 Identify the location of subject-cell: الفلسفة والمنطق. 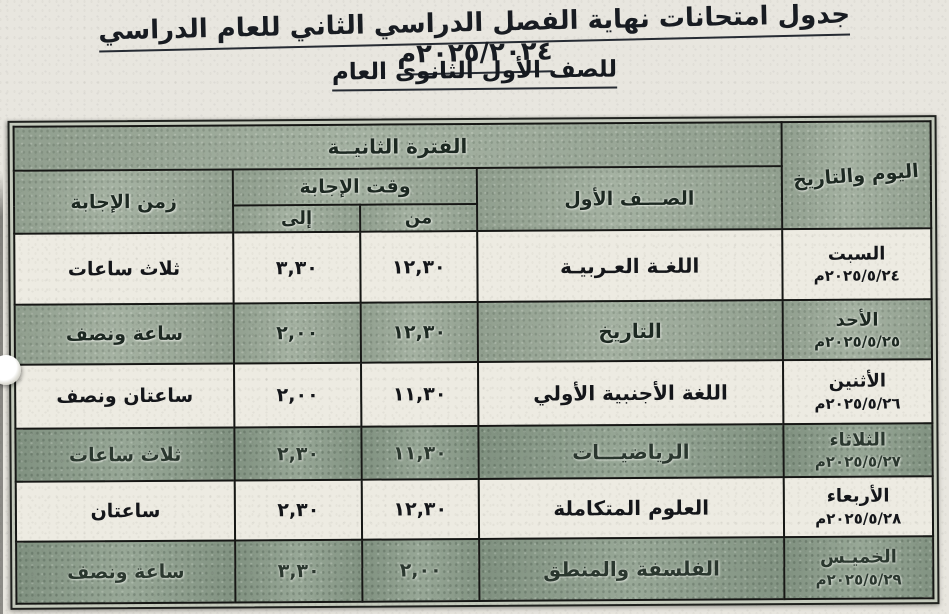
(631, 568).